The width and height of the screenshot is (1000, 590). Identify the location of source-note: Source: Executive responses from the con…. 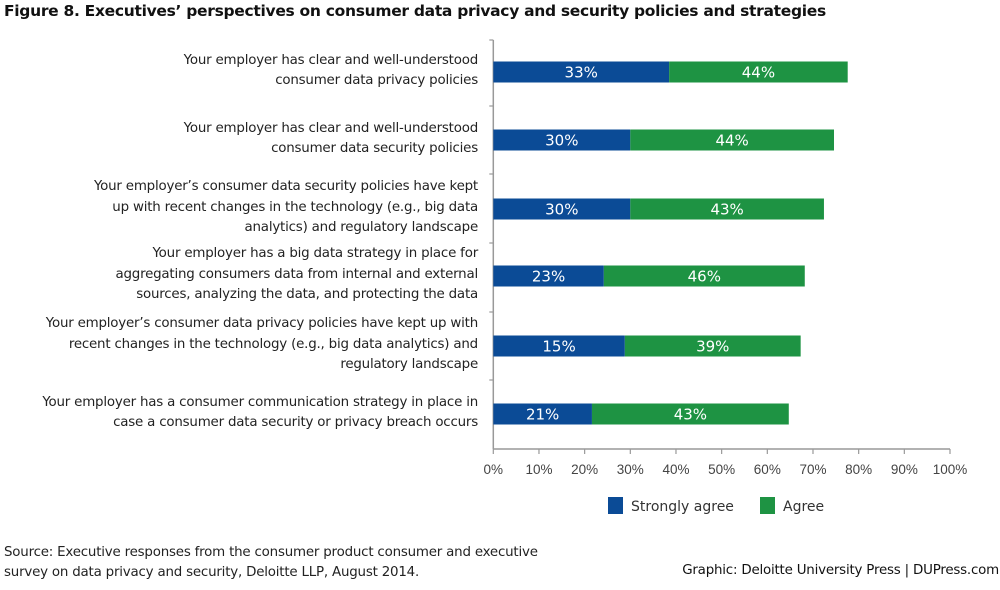
(271, 563).